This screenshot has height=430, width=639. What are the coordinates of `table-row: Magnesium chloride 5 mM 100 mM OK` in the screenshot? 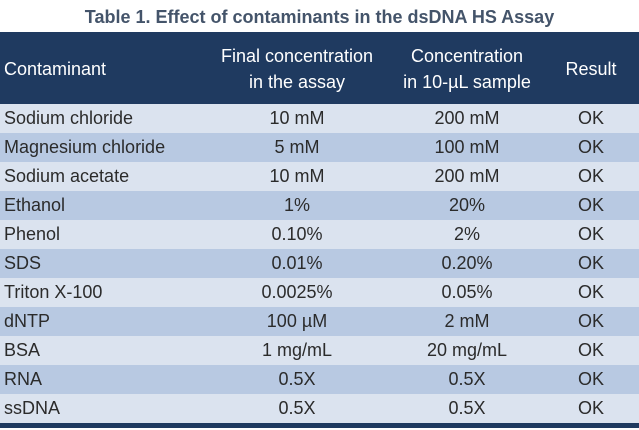 It's located at (319, 147).